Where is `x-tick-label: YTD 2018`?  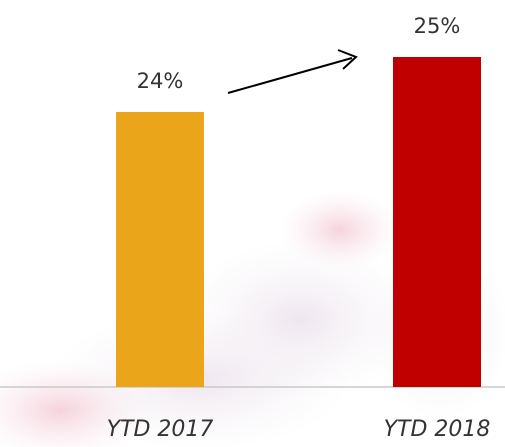
x-tick-label: YTD 2018 is located at coordinates (437, 429).